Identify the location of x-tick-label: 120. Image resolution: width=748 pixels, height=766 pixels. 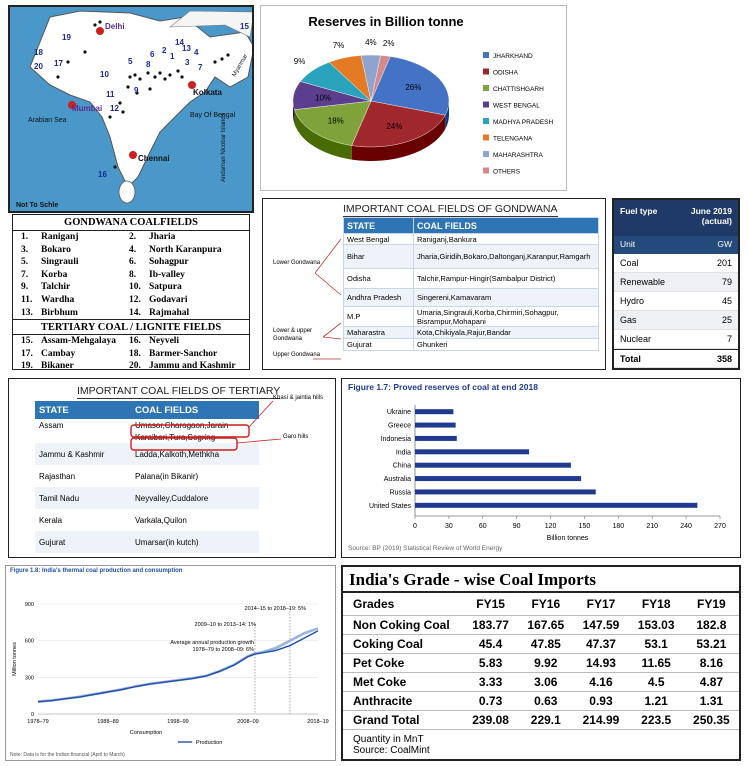
(551, 526).